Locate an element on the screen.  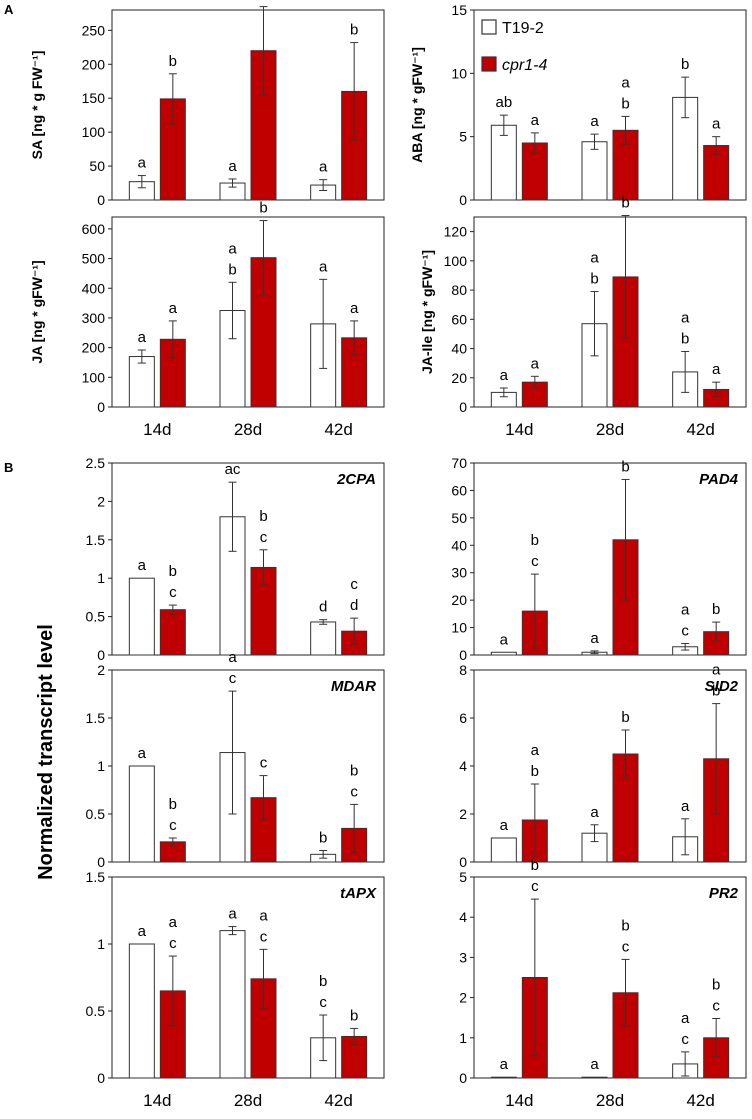
y-tick-label: 400 is located at coordinates (94, 288).